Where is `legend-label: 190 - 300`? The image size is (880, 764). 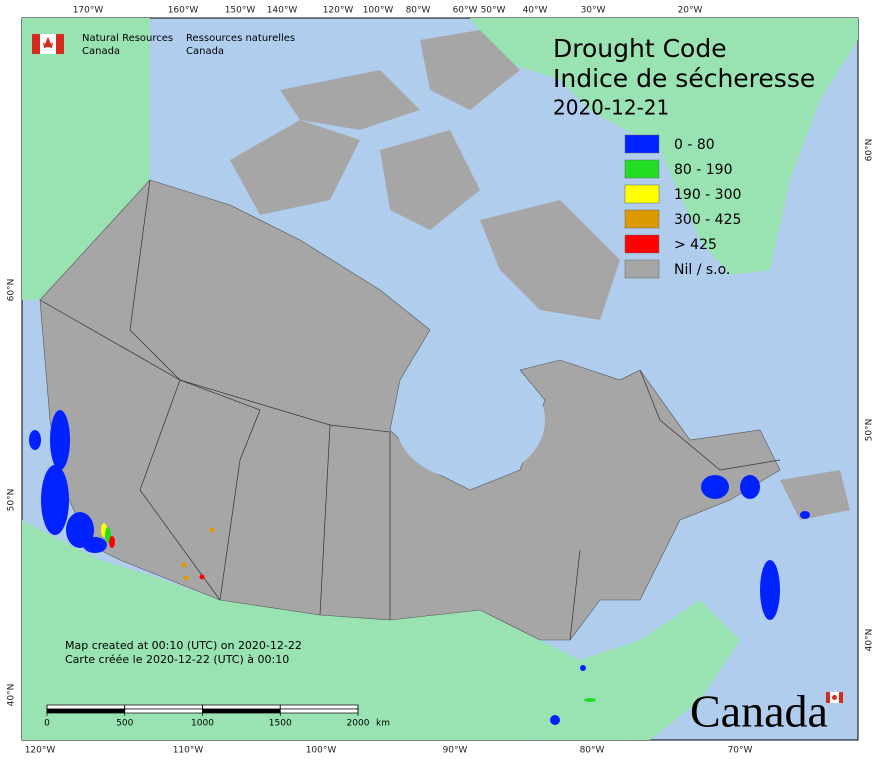
legend-label: 190 - 300 is located at coordinates (707, 195).